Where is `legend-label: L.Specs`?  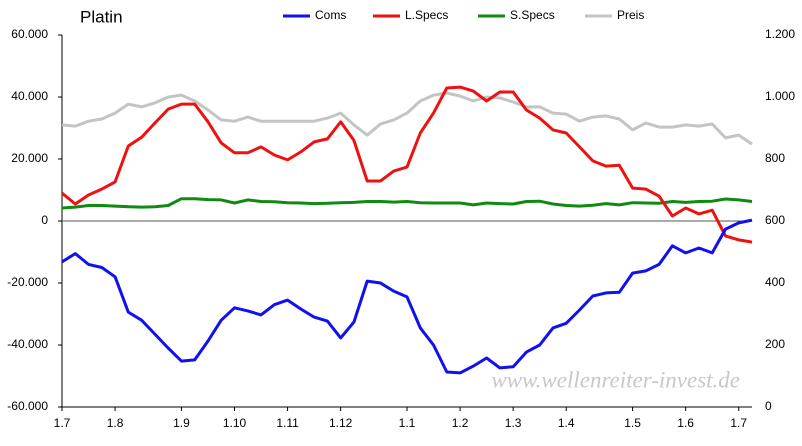
legend-label: L.Specs is located at coordinates (426, 15).